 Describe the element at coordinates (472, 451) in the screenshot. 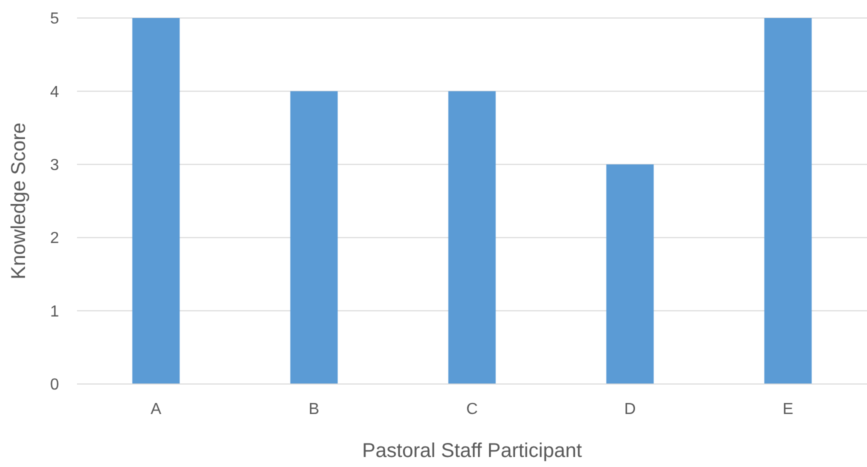

I see `x-axis-title: Pastoral Staff Participant` at that location.